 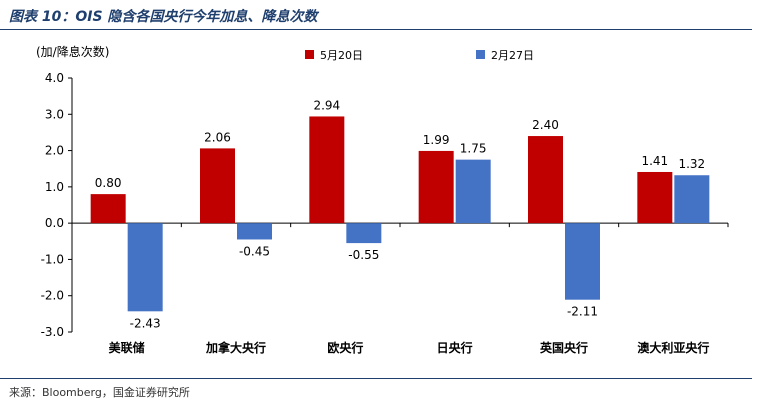 What do you see at coordinates (254, 231) in the screenshot?
I see `bar-2月27日-加拿大央行` at bounding box center [254, 231].